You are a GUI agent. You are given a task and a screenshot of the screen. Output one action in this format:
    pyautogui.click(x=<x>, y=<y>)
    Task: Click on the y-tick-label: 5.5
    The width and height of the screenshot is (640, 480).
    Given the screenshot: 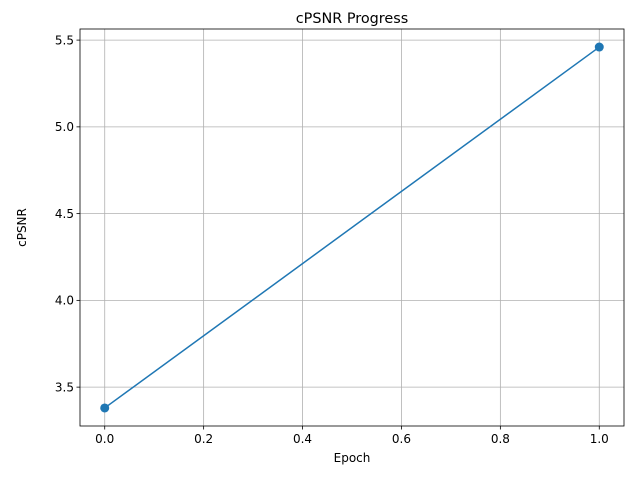 What is the action you would take?
    pyautogui.click(x=64, y=40)
    